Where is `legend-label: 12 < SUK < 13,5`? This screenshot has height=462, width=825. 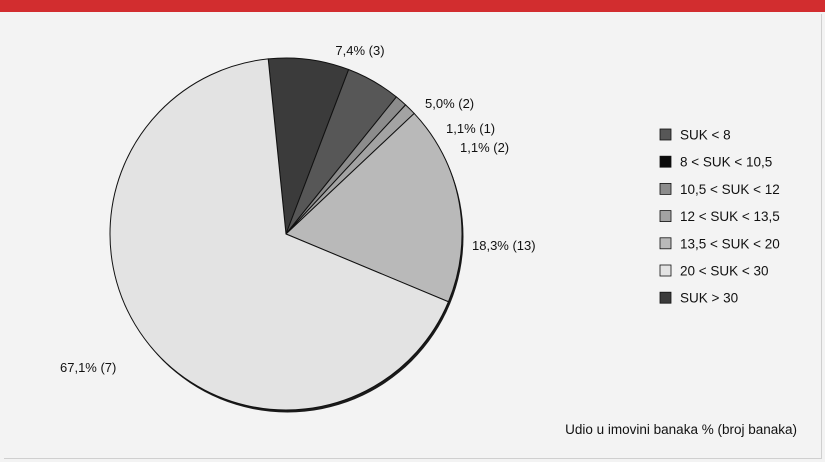 legend-label: 12 < SUK < 13,5 is located at coordinates (730, 216).